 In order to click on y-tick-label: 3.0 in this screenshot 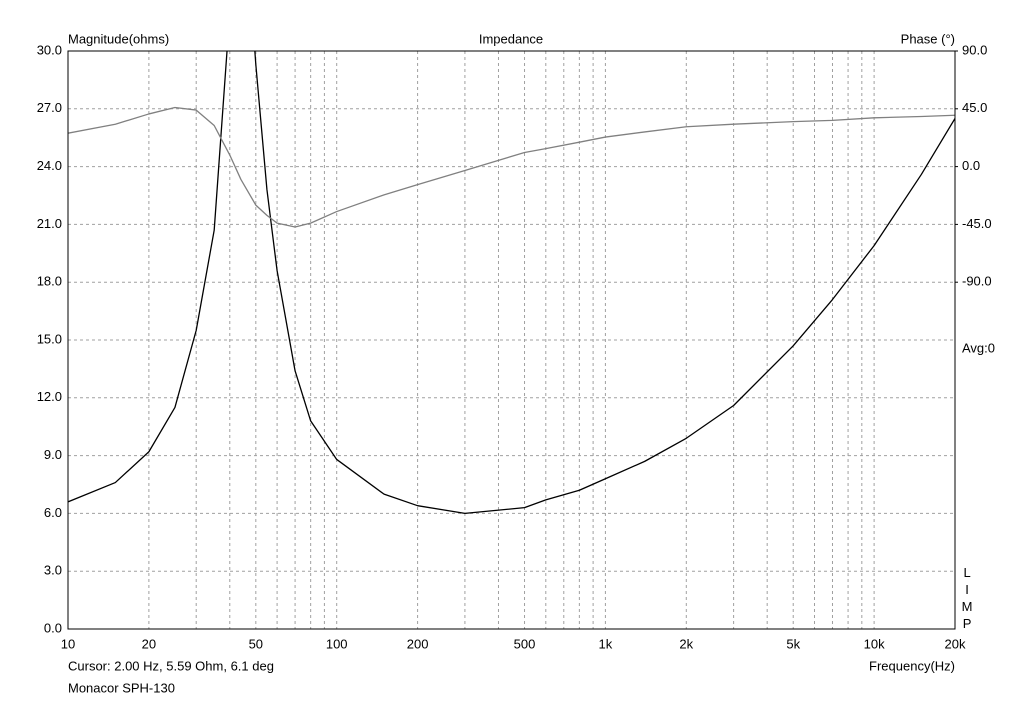, I will do `click(53, 570)`.